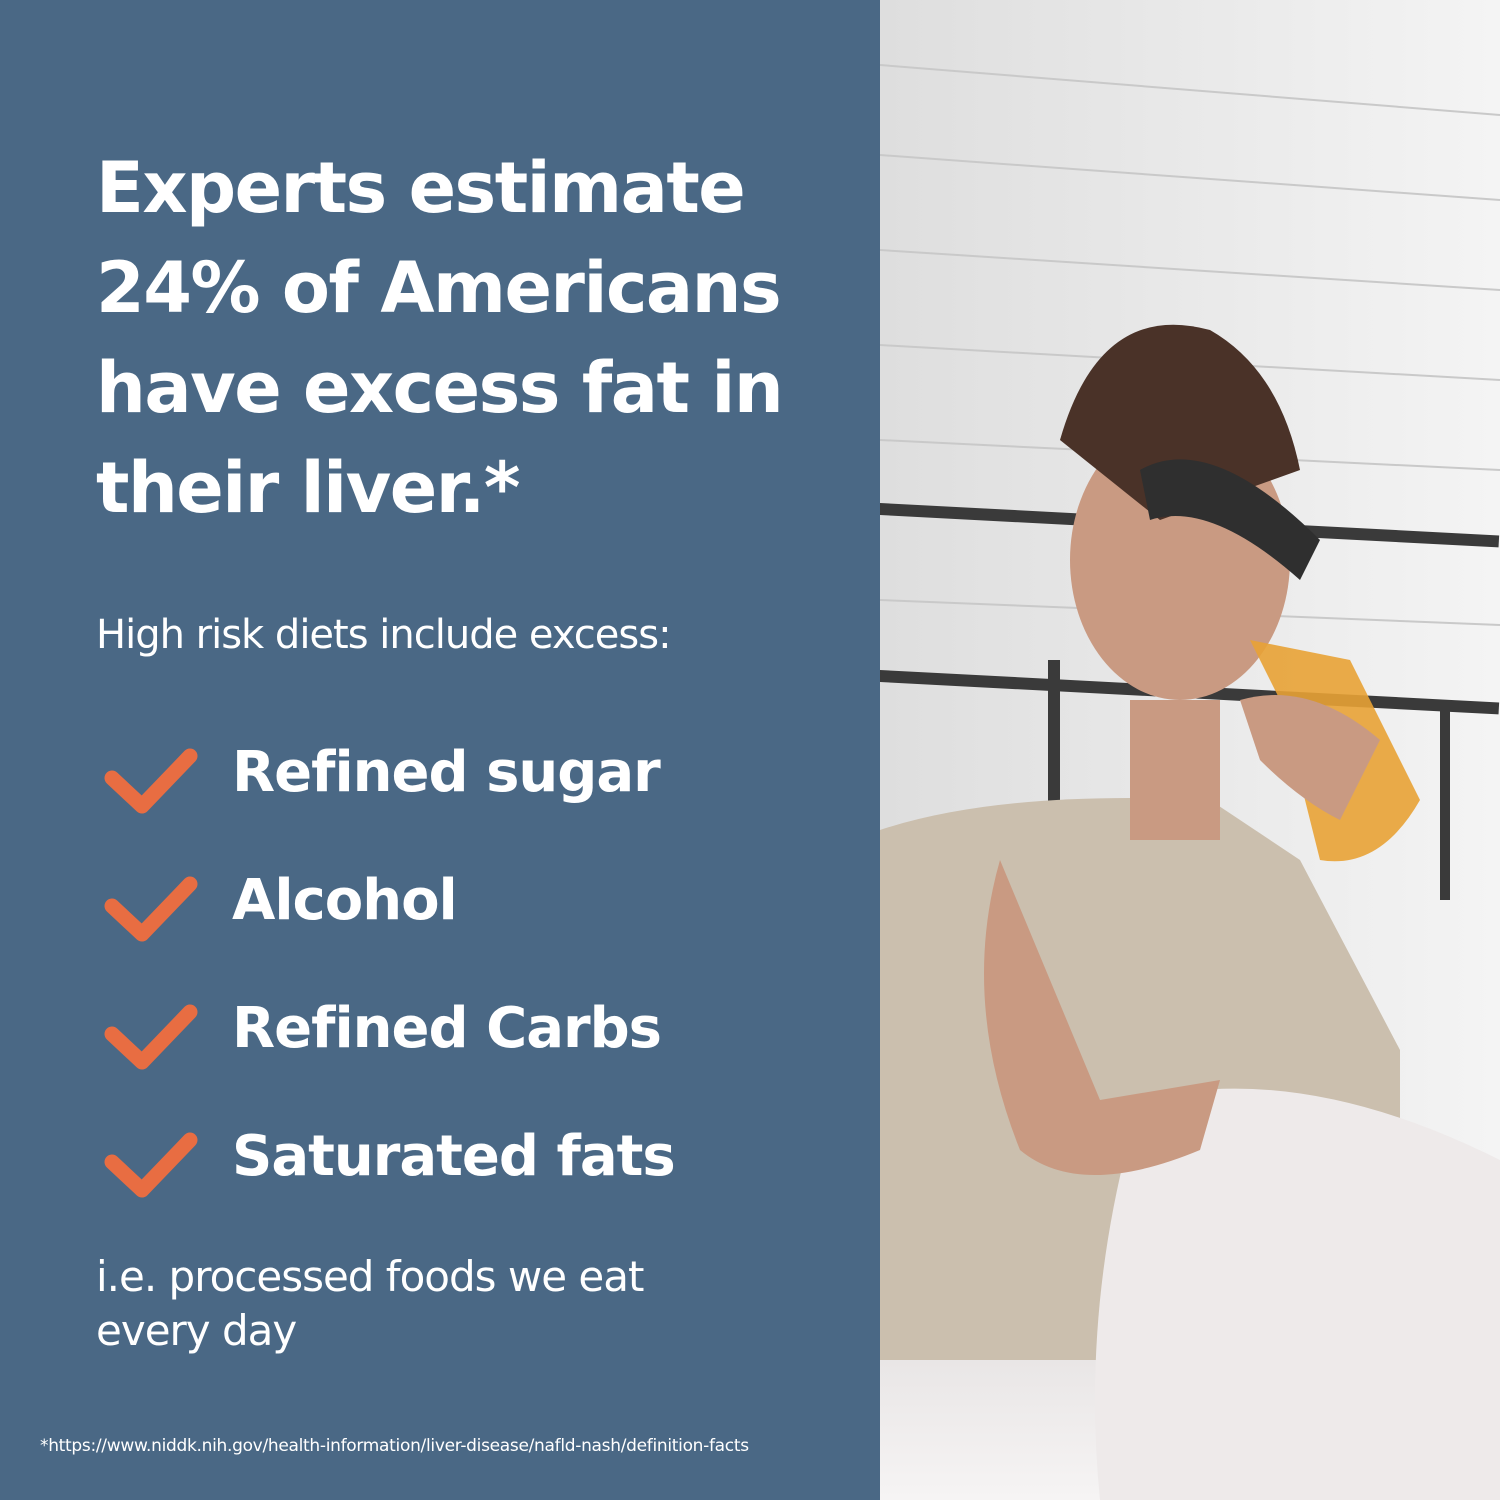 Image resolution: width=1500 pixels, height=1500 pixels. Describe the element at coordinates (384, 635) in the screenshot. I see `subheading: High risk diets include excess:` at that location.